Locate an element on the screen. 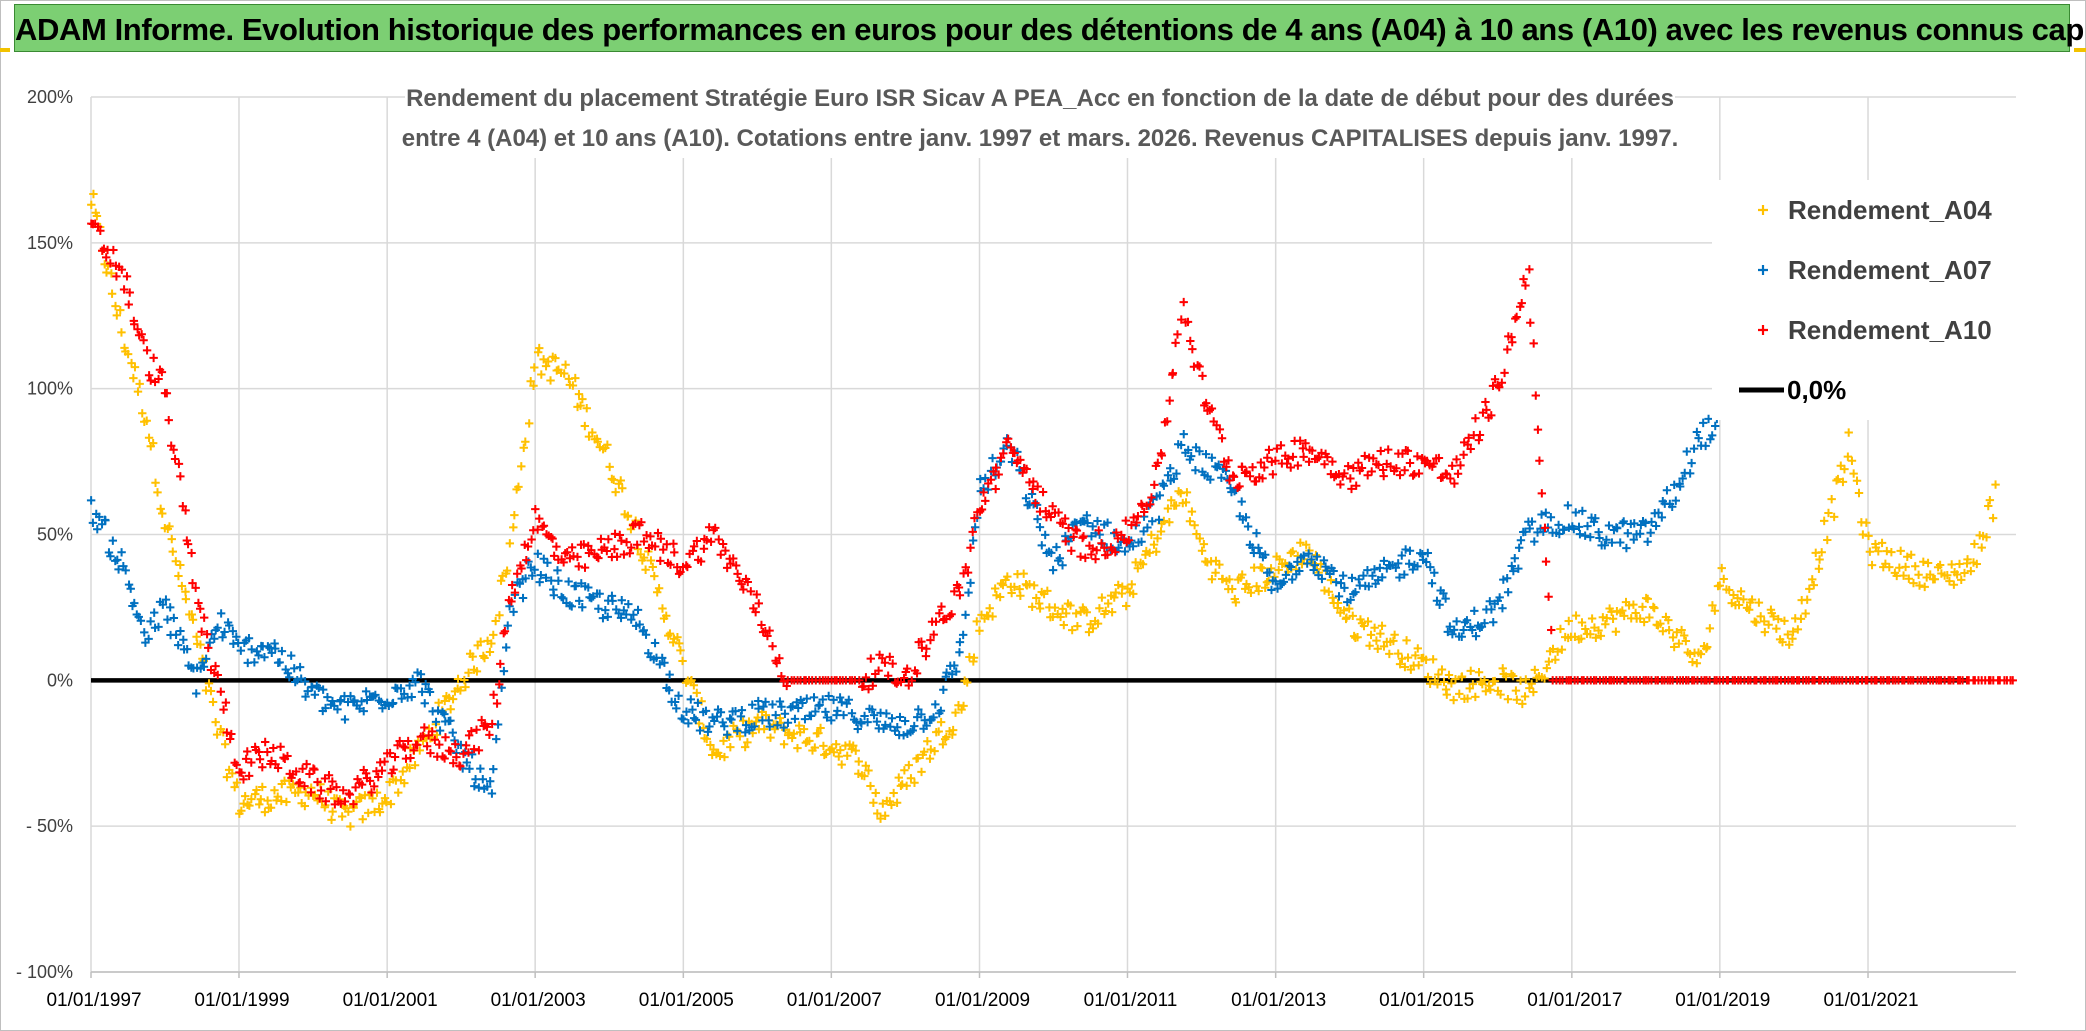 This screenshot has height=1031, width=2086. x-tick-label: 01/01/2021 is located at coordinates (1870, 1000).